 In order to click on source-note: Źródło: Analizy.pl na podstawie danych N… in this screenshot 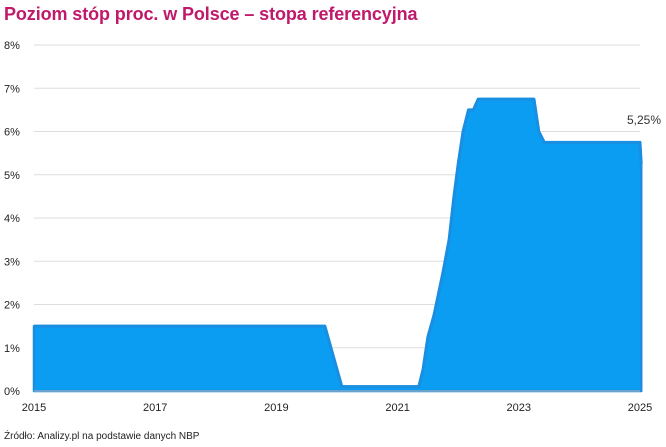, I will do `click(102, 436)`.